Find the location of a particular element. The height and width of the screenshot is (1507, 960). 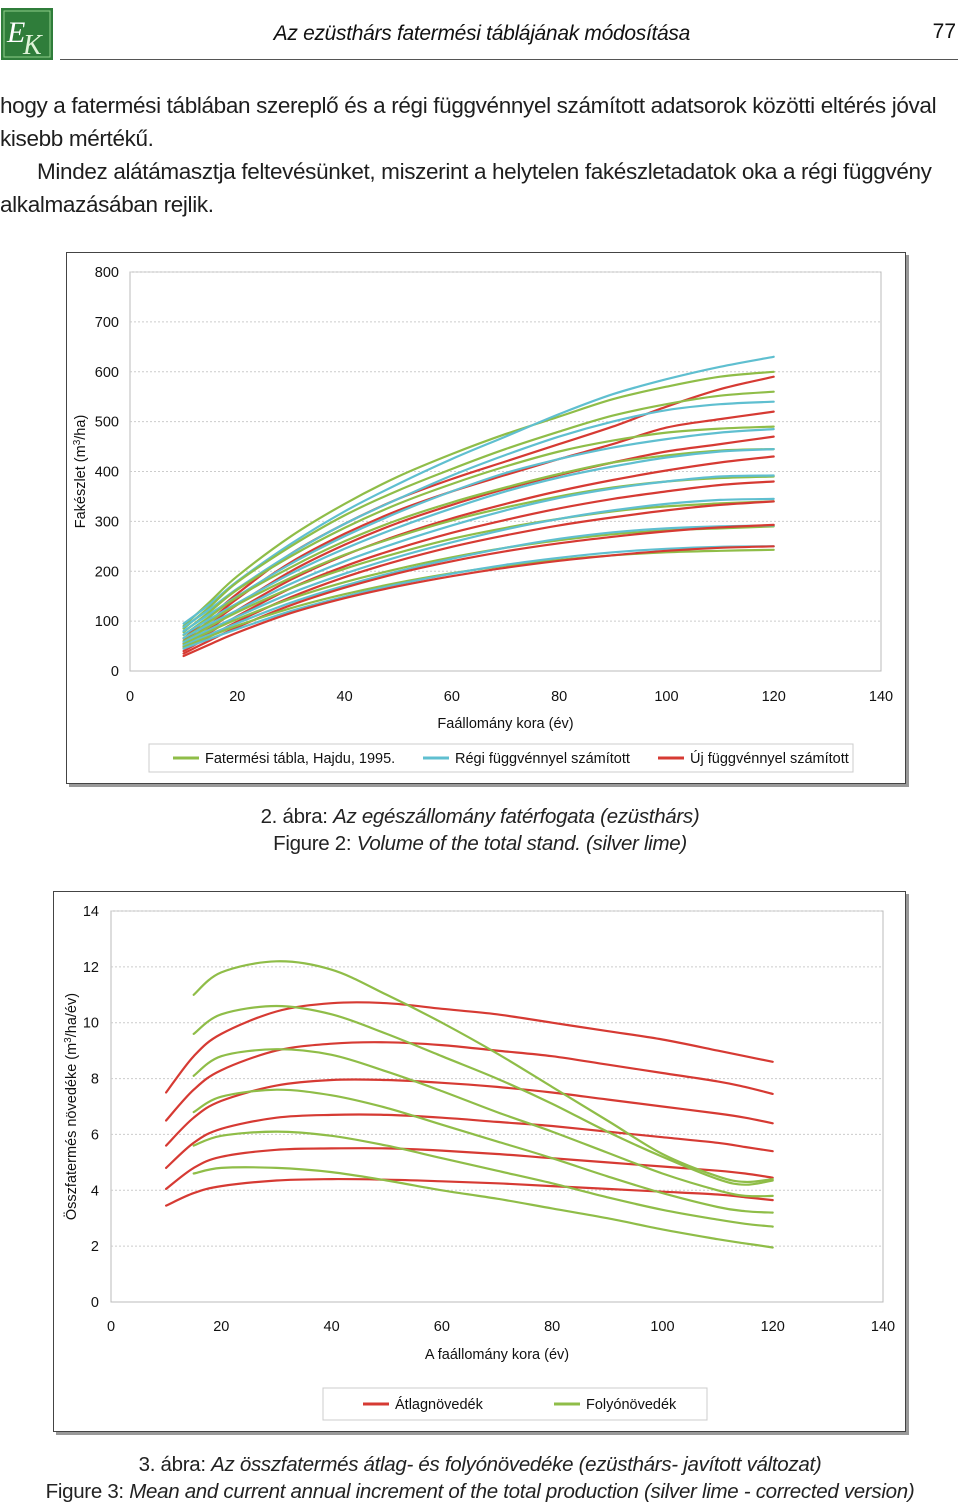

chart1-x-tick-label: 140 is located at coordinates (881, 697).